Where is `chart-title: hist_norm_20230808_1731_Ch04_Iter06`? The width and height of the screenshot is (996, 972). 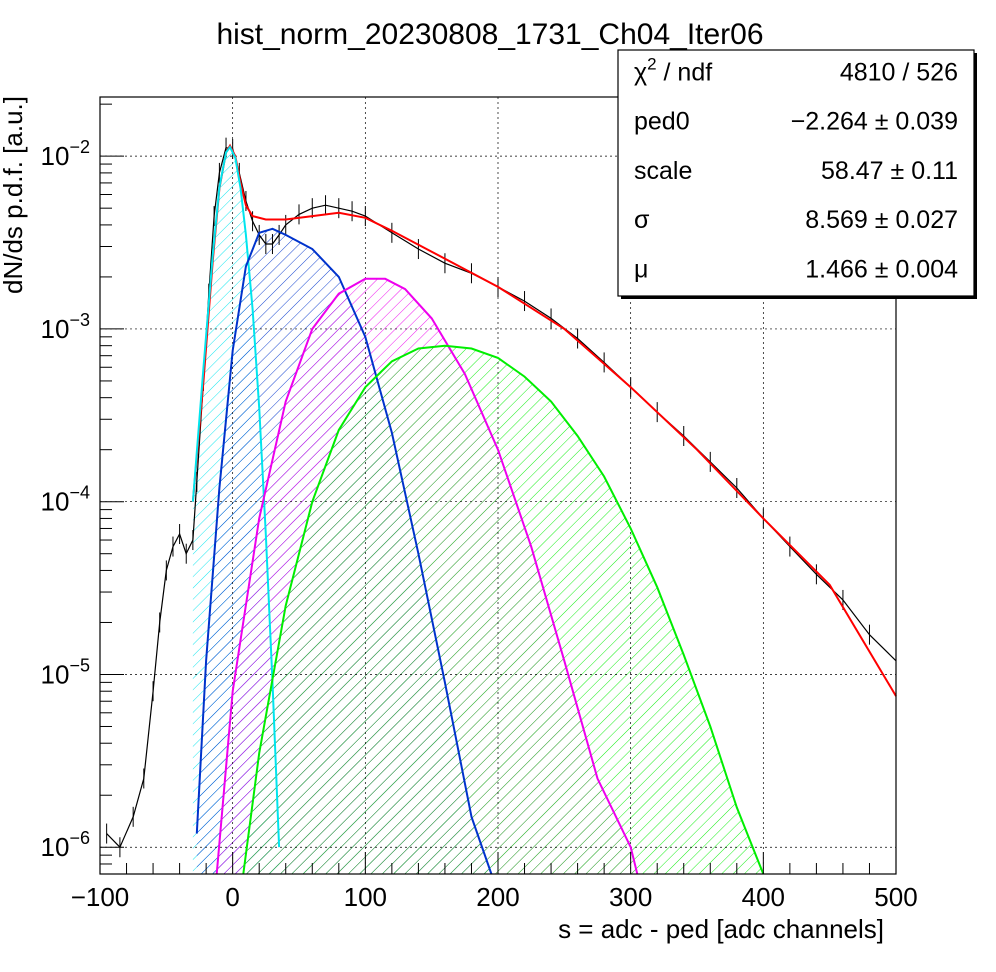
chart-title: hist_norm_20230808_1731_Ch04_Iter06 is located at coordinates (489, 34).